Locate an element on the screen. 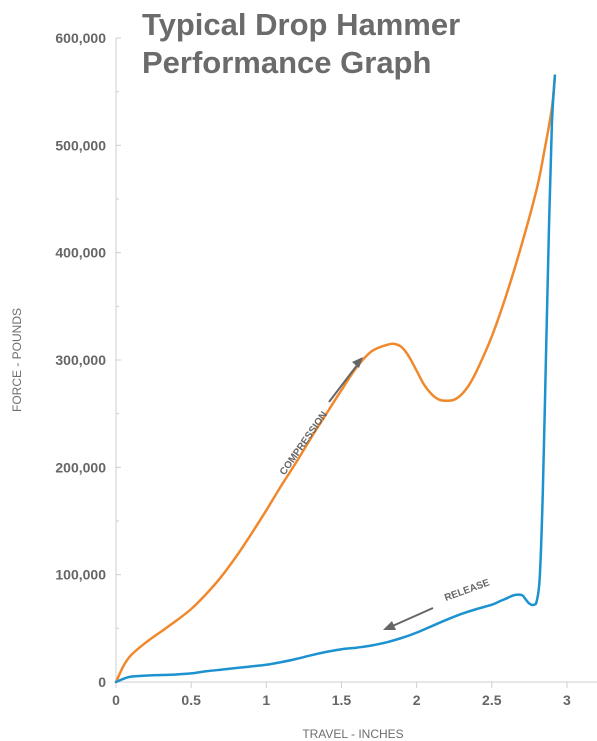 This screenshot has height=741, width=597. x-tick-labels: 0 0.5 1 1.5 2 2.5 3 is located at coordinates (341, 695).